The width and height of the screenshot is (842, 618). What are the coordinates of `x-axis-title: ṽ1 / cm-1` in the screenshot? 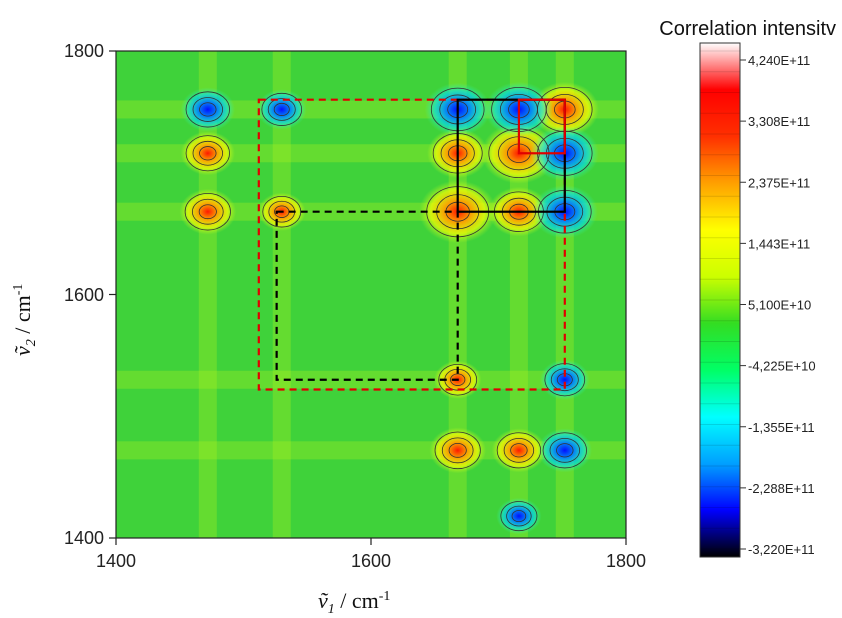 It's located at (354, 602).